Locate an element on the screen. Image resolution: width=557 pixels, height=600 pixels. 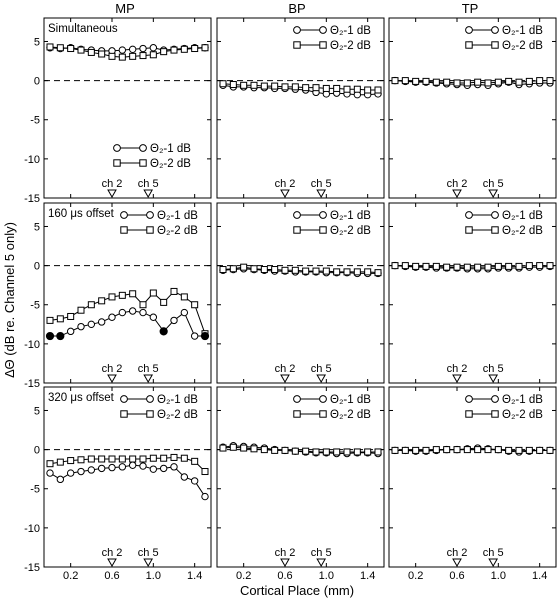
panel-bp-row-3: 0.2 0.6 1.0 1.4 ch 2 ch 5 Θ₂-1 dB Θ₂-2 dB is located at coordinates (300, 484).